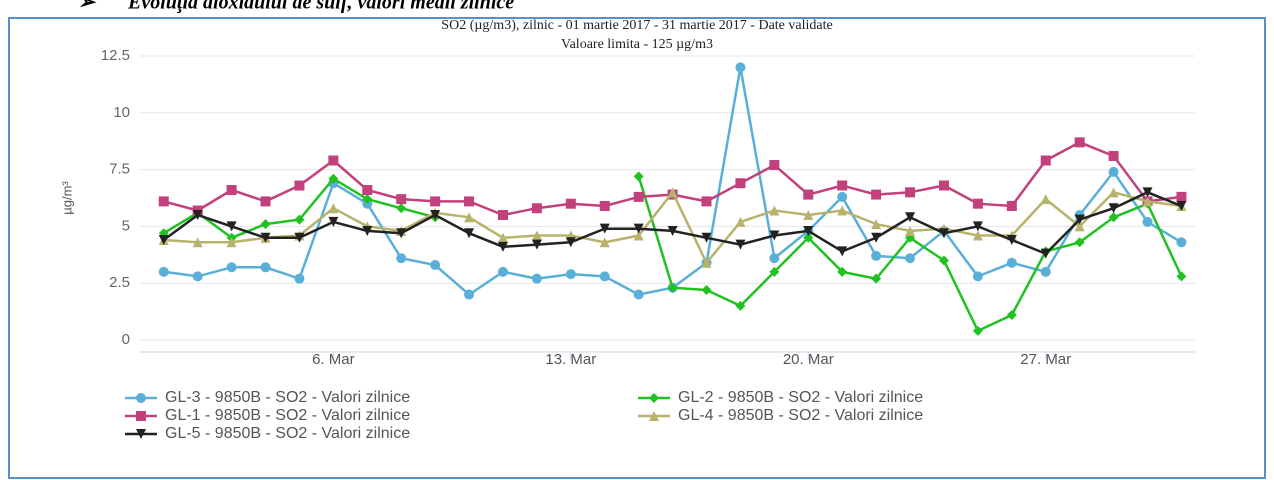 This screenshot has width=1274, height=480. What do you see at coordinates (66, 198) in the screenshot?
I see `y-axis-label: µg/m³` at bounding box center [66, 198].